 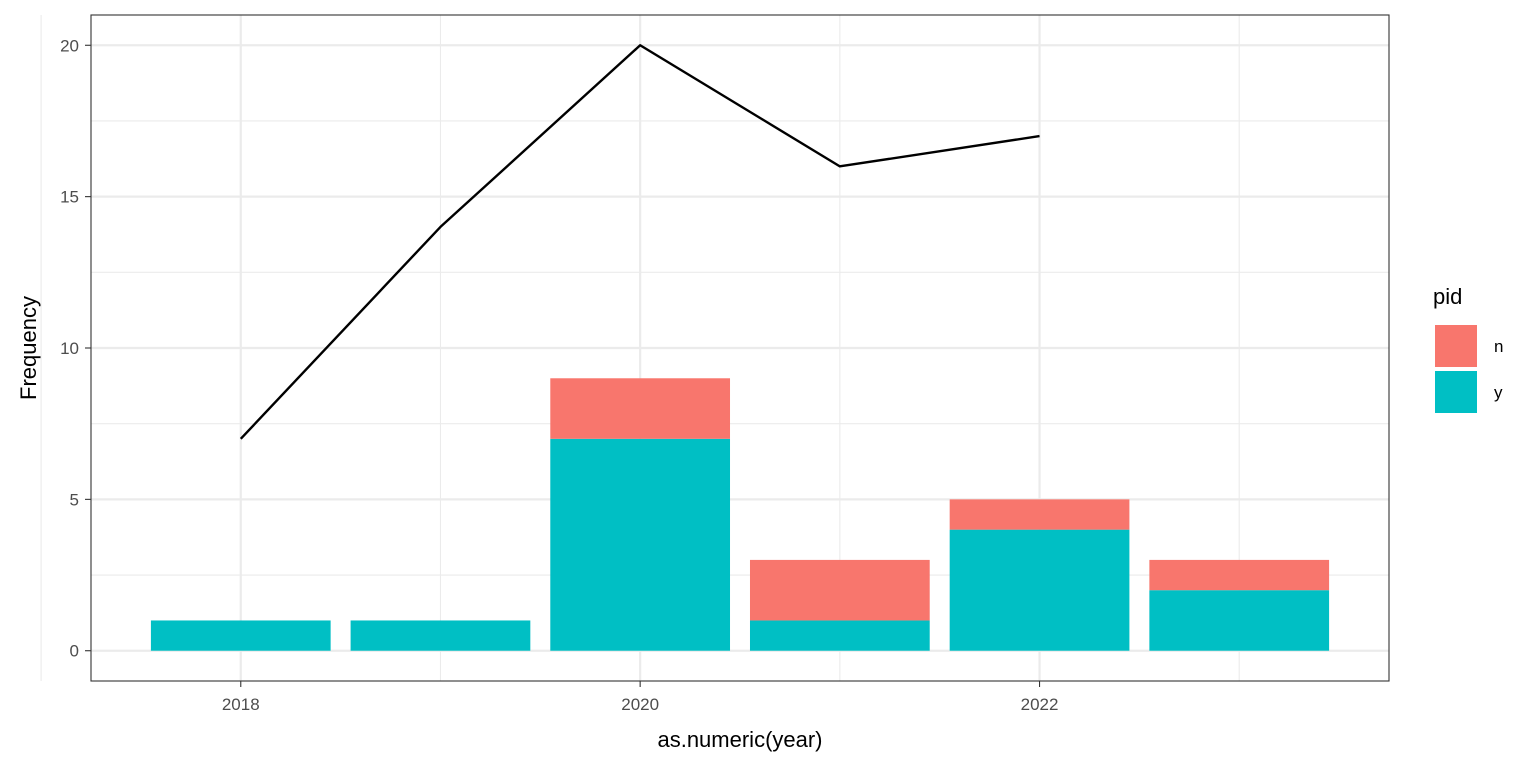 I want to click on y-tick-label: 5, so click(x=74, y=499).